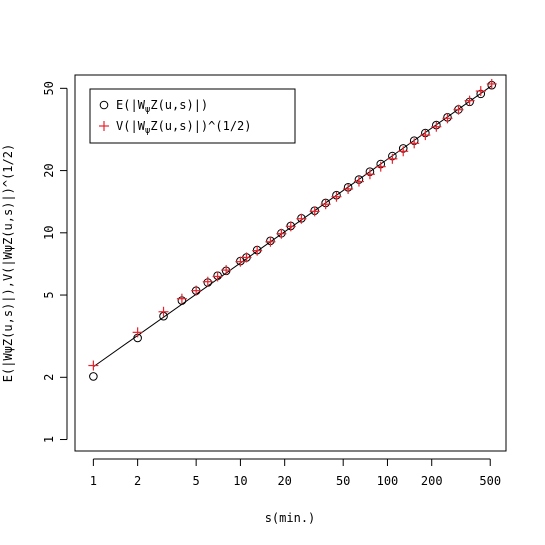  I want to click on x-tick-label: 5, so click(196, 481).